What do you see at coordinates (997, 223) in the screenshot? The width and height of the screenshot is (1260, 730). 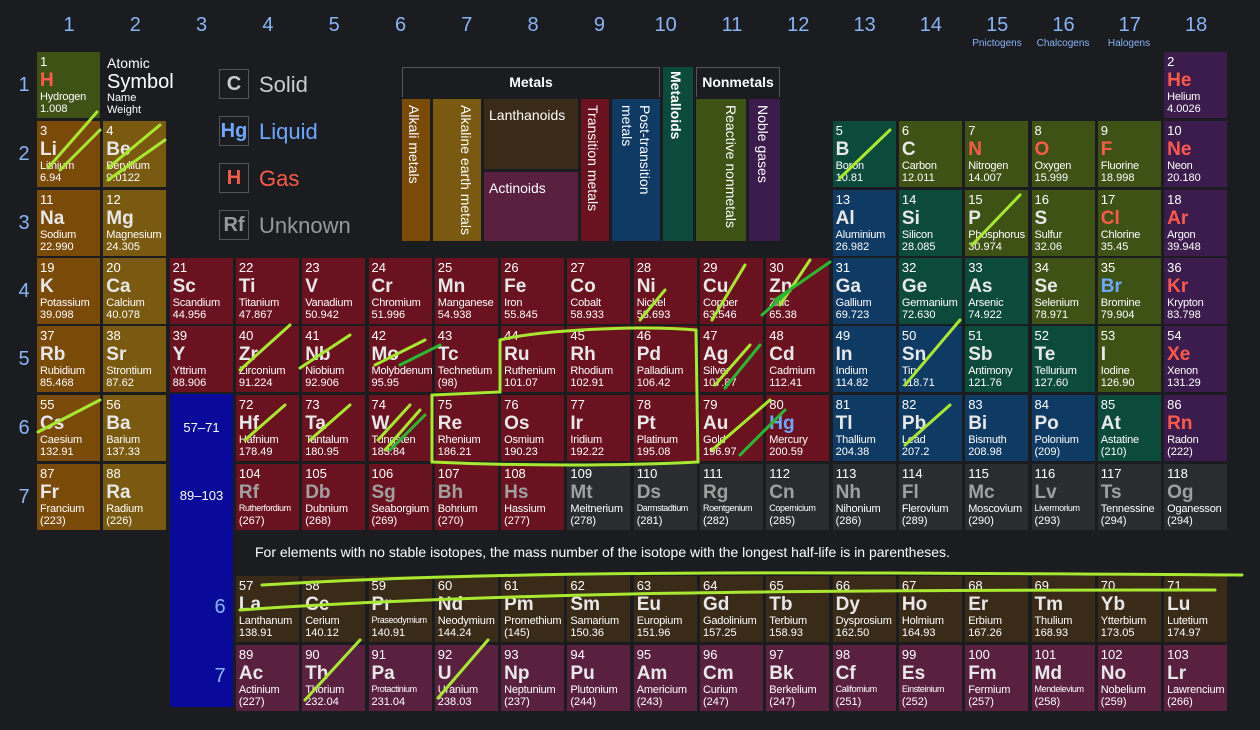 I see `element-cell-p: 15 P Phosphorus 30.974` at bounding box center [997, 223].